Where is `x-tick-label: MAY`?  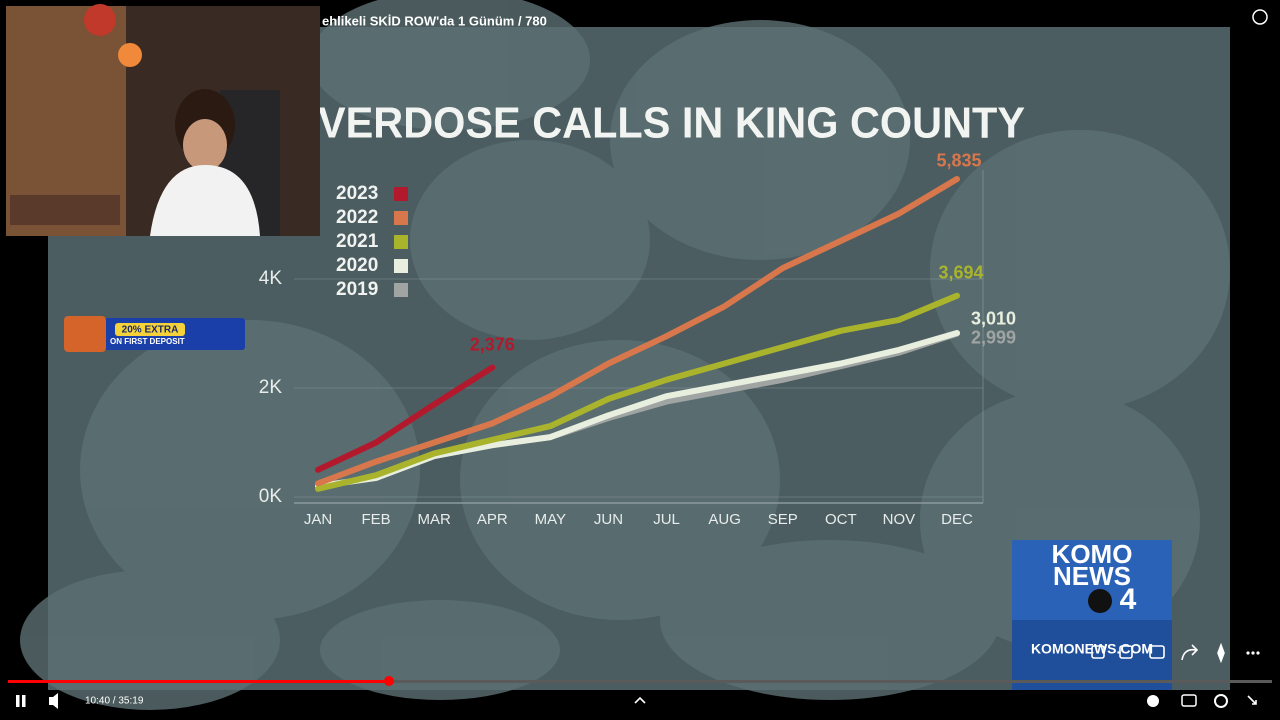
x-tick-label: MAY is located at coordinates (550, 519).